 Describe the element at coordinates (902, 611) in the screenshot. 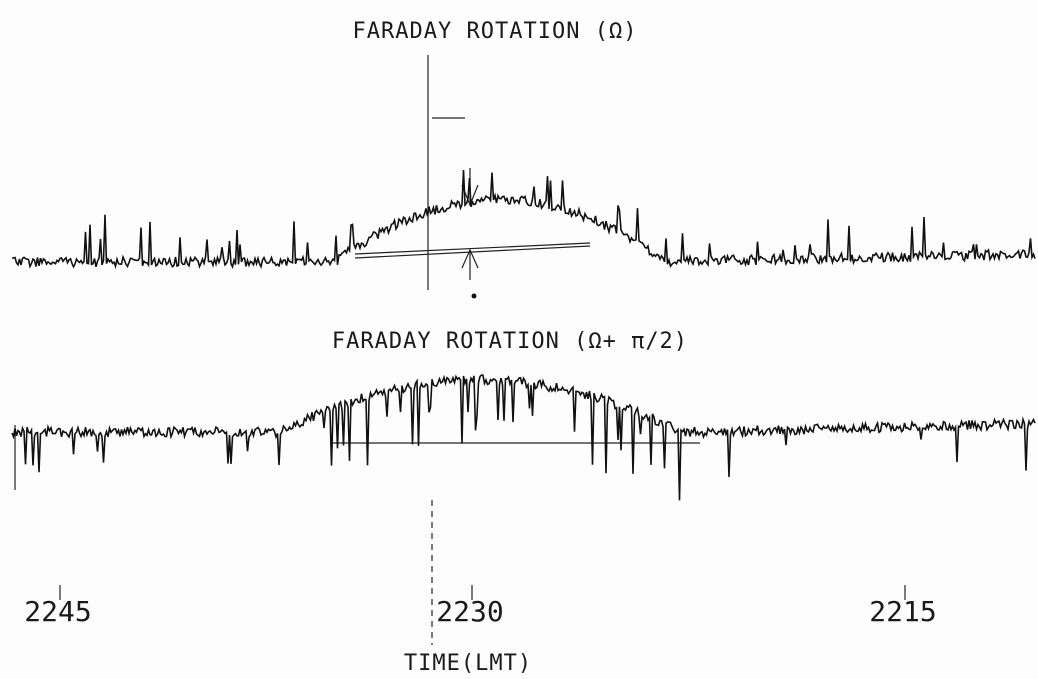

I see `time-tick: 2215` at that location.